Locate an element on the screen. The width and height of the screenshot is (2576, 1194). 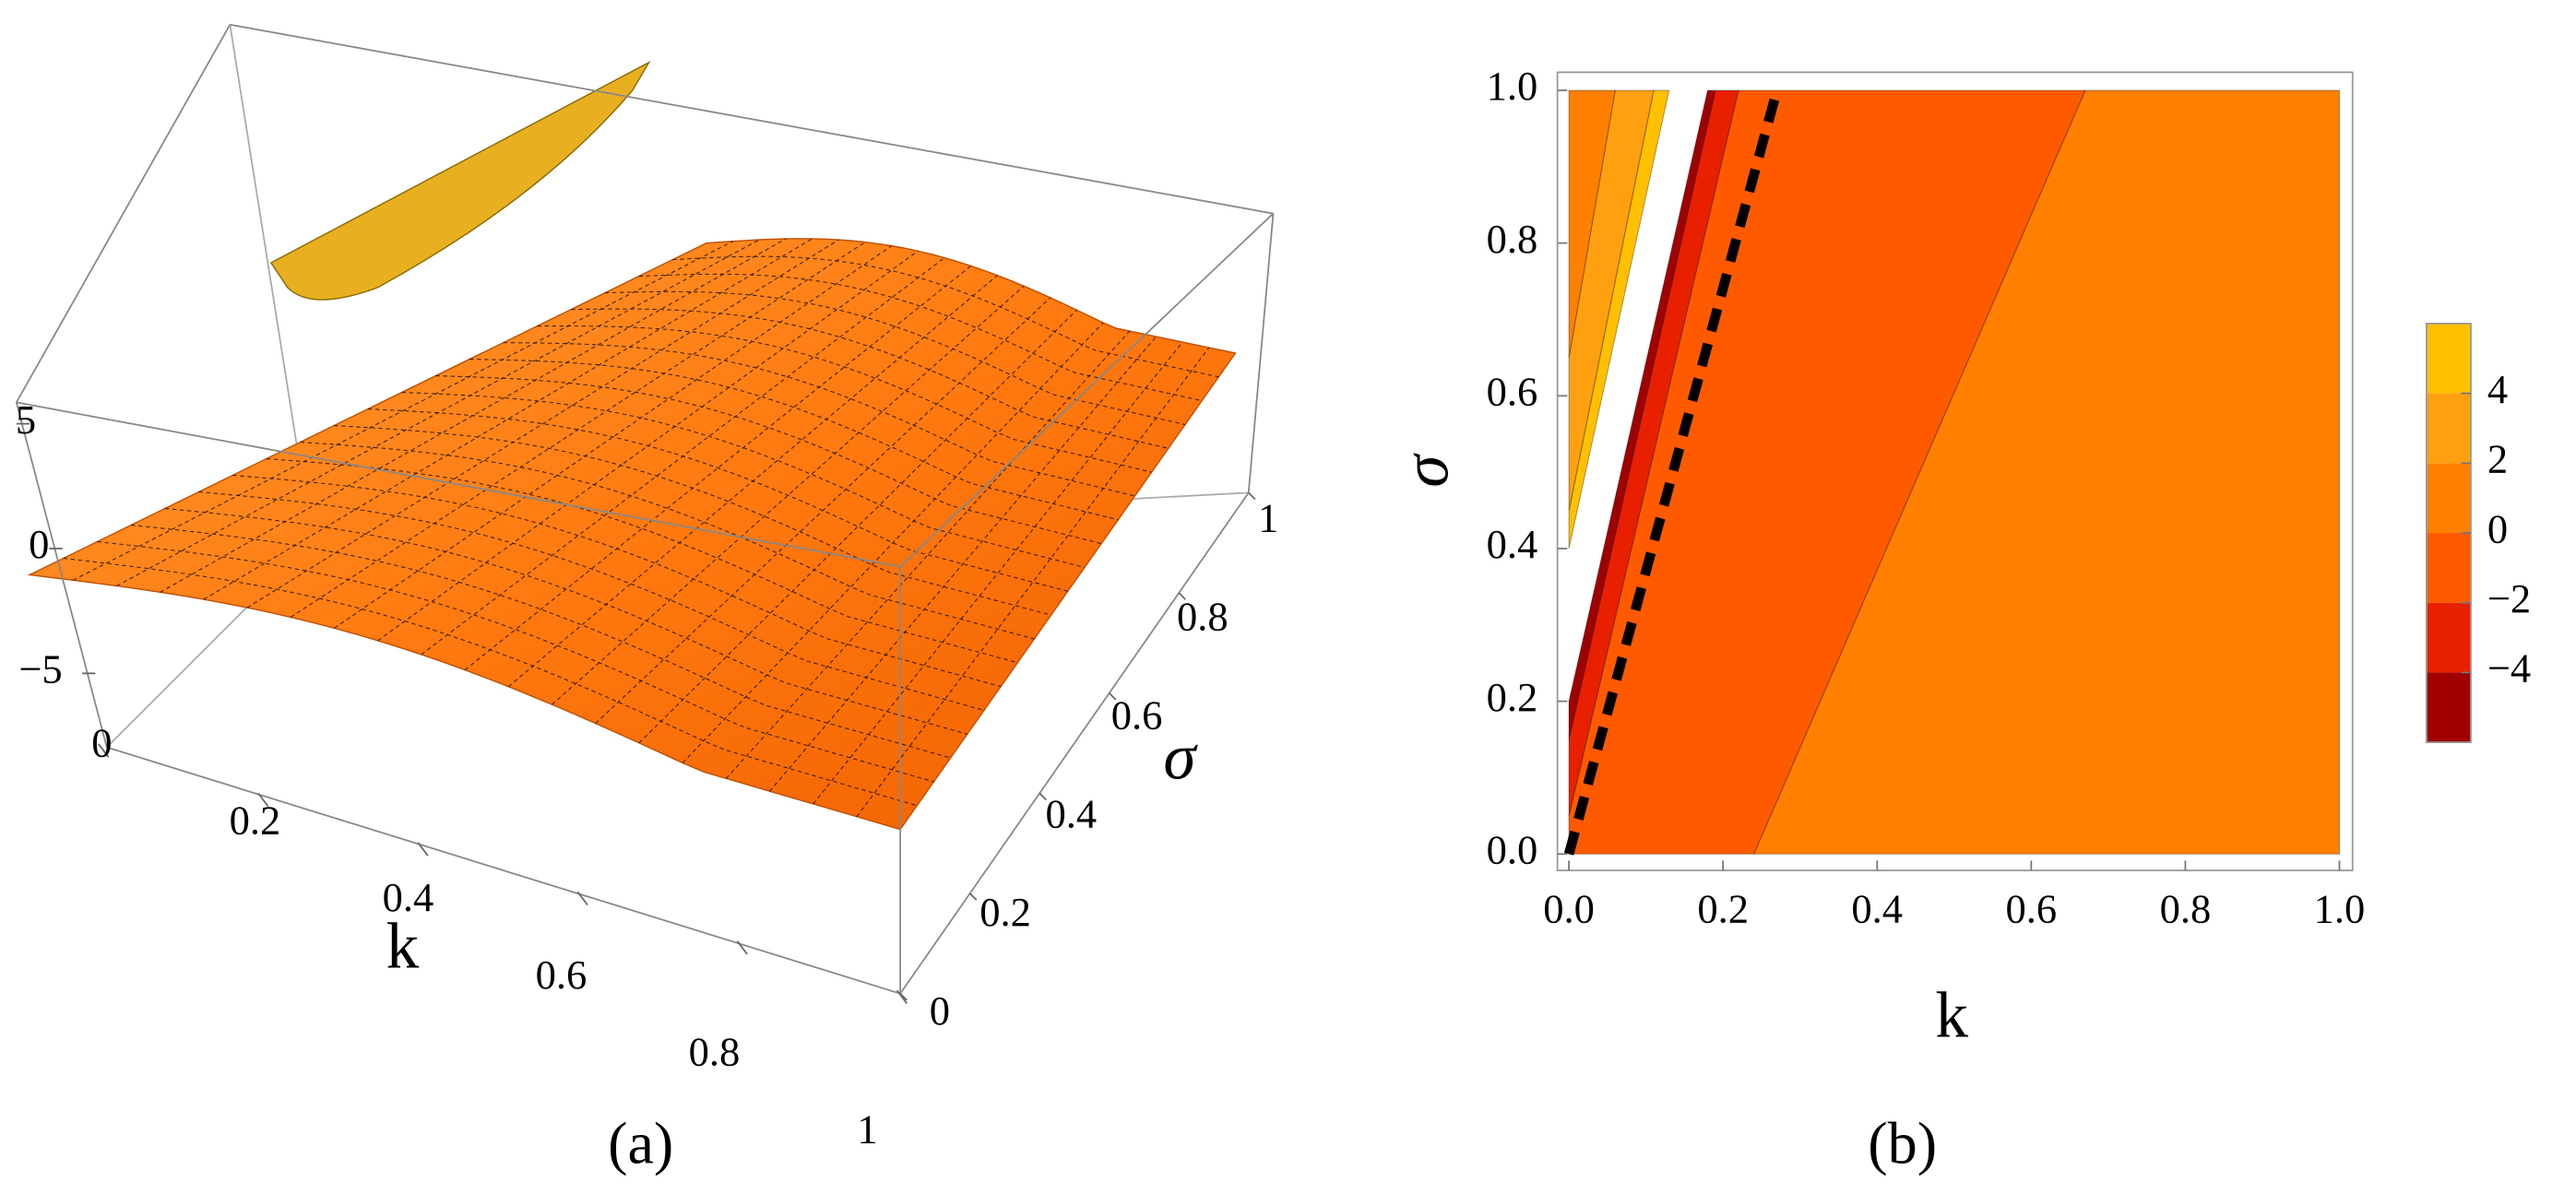
colorbar-tick-label: 2 is located at coordinates (2497, 459).